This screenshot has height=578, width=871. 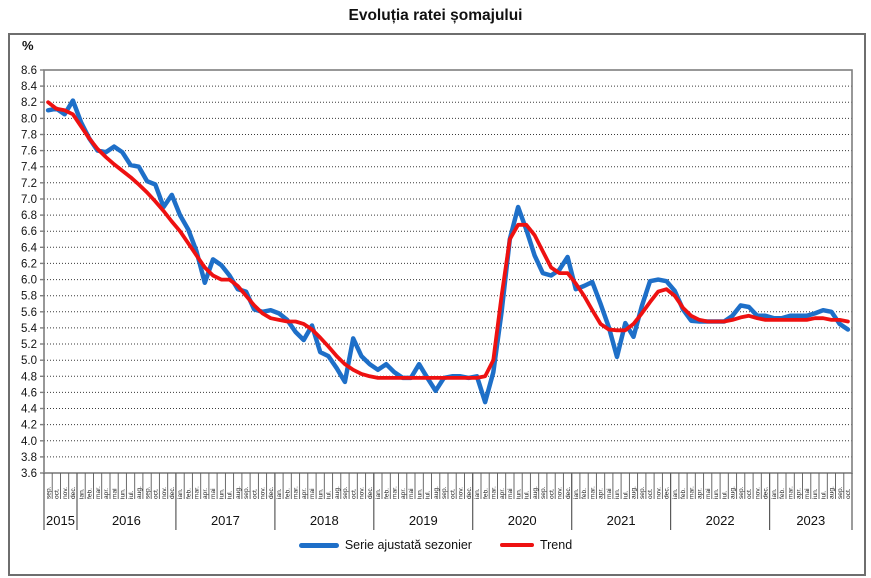 I want to click on y-axis-tick-label: 7.6, so click(x=29, y=152).